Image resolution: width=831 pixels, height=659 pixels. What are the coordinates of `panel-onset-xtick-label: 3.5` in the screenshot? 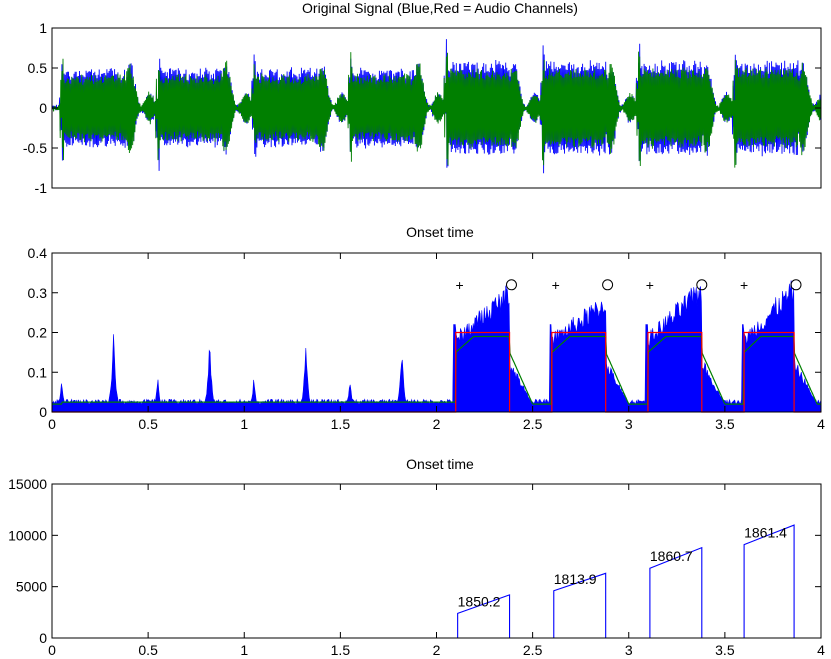 It's located at (725, 424).